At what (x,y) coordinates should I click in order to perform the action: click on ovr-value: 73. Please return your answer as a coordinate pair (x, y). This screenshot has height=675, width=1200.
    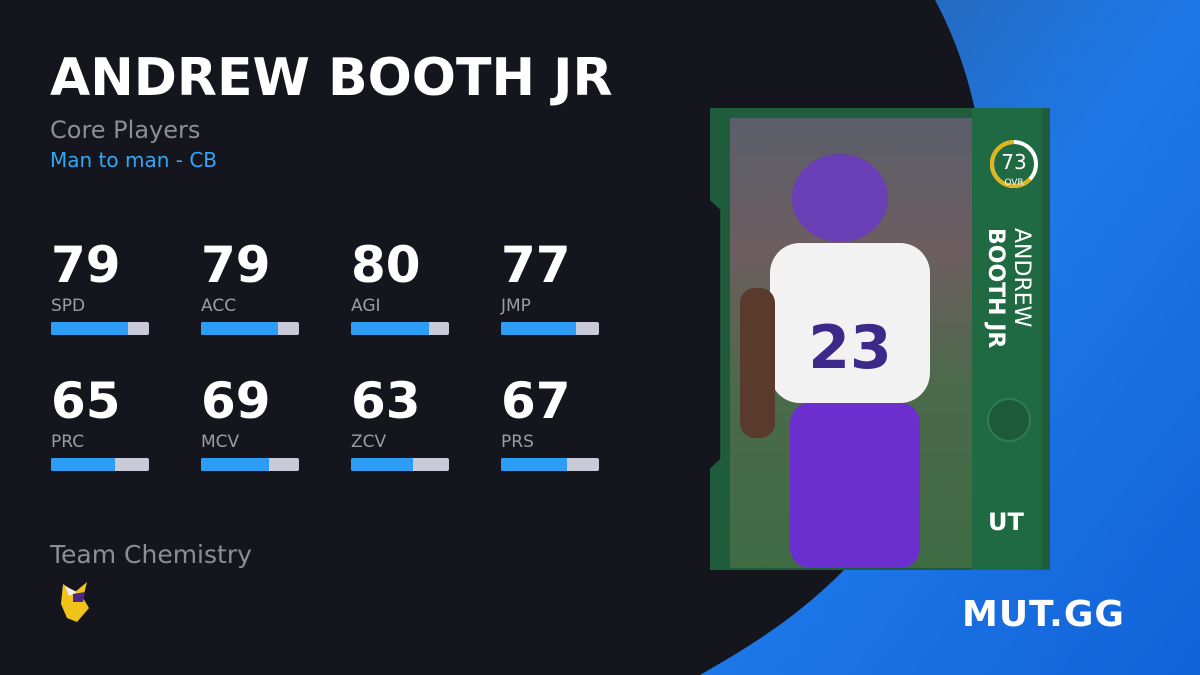
    Looking at the image, I should click on (1014, 162).